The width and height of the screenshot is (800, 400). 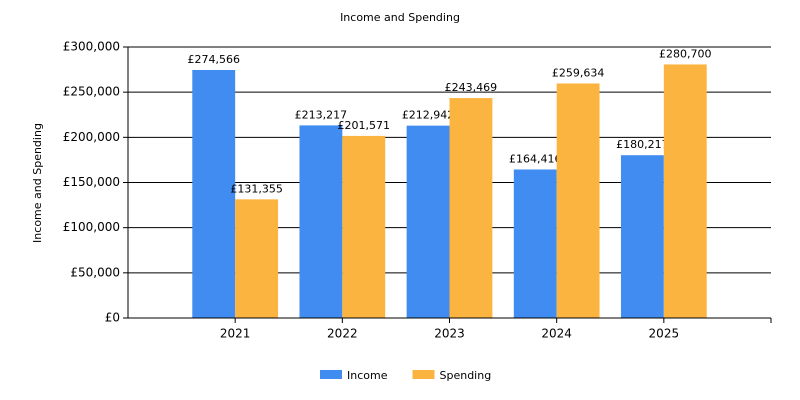 I want to click on y-tick-label: £100,000, so click(x=91, y=227).